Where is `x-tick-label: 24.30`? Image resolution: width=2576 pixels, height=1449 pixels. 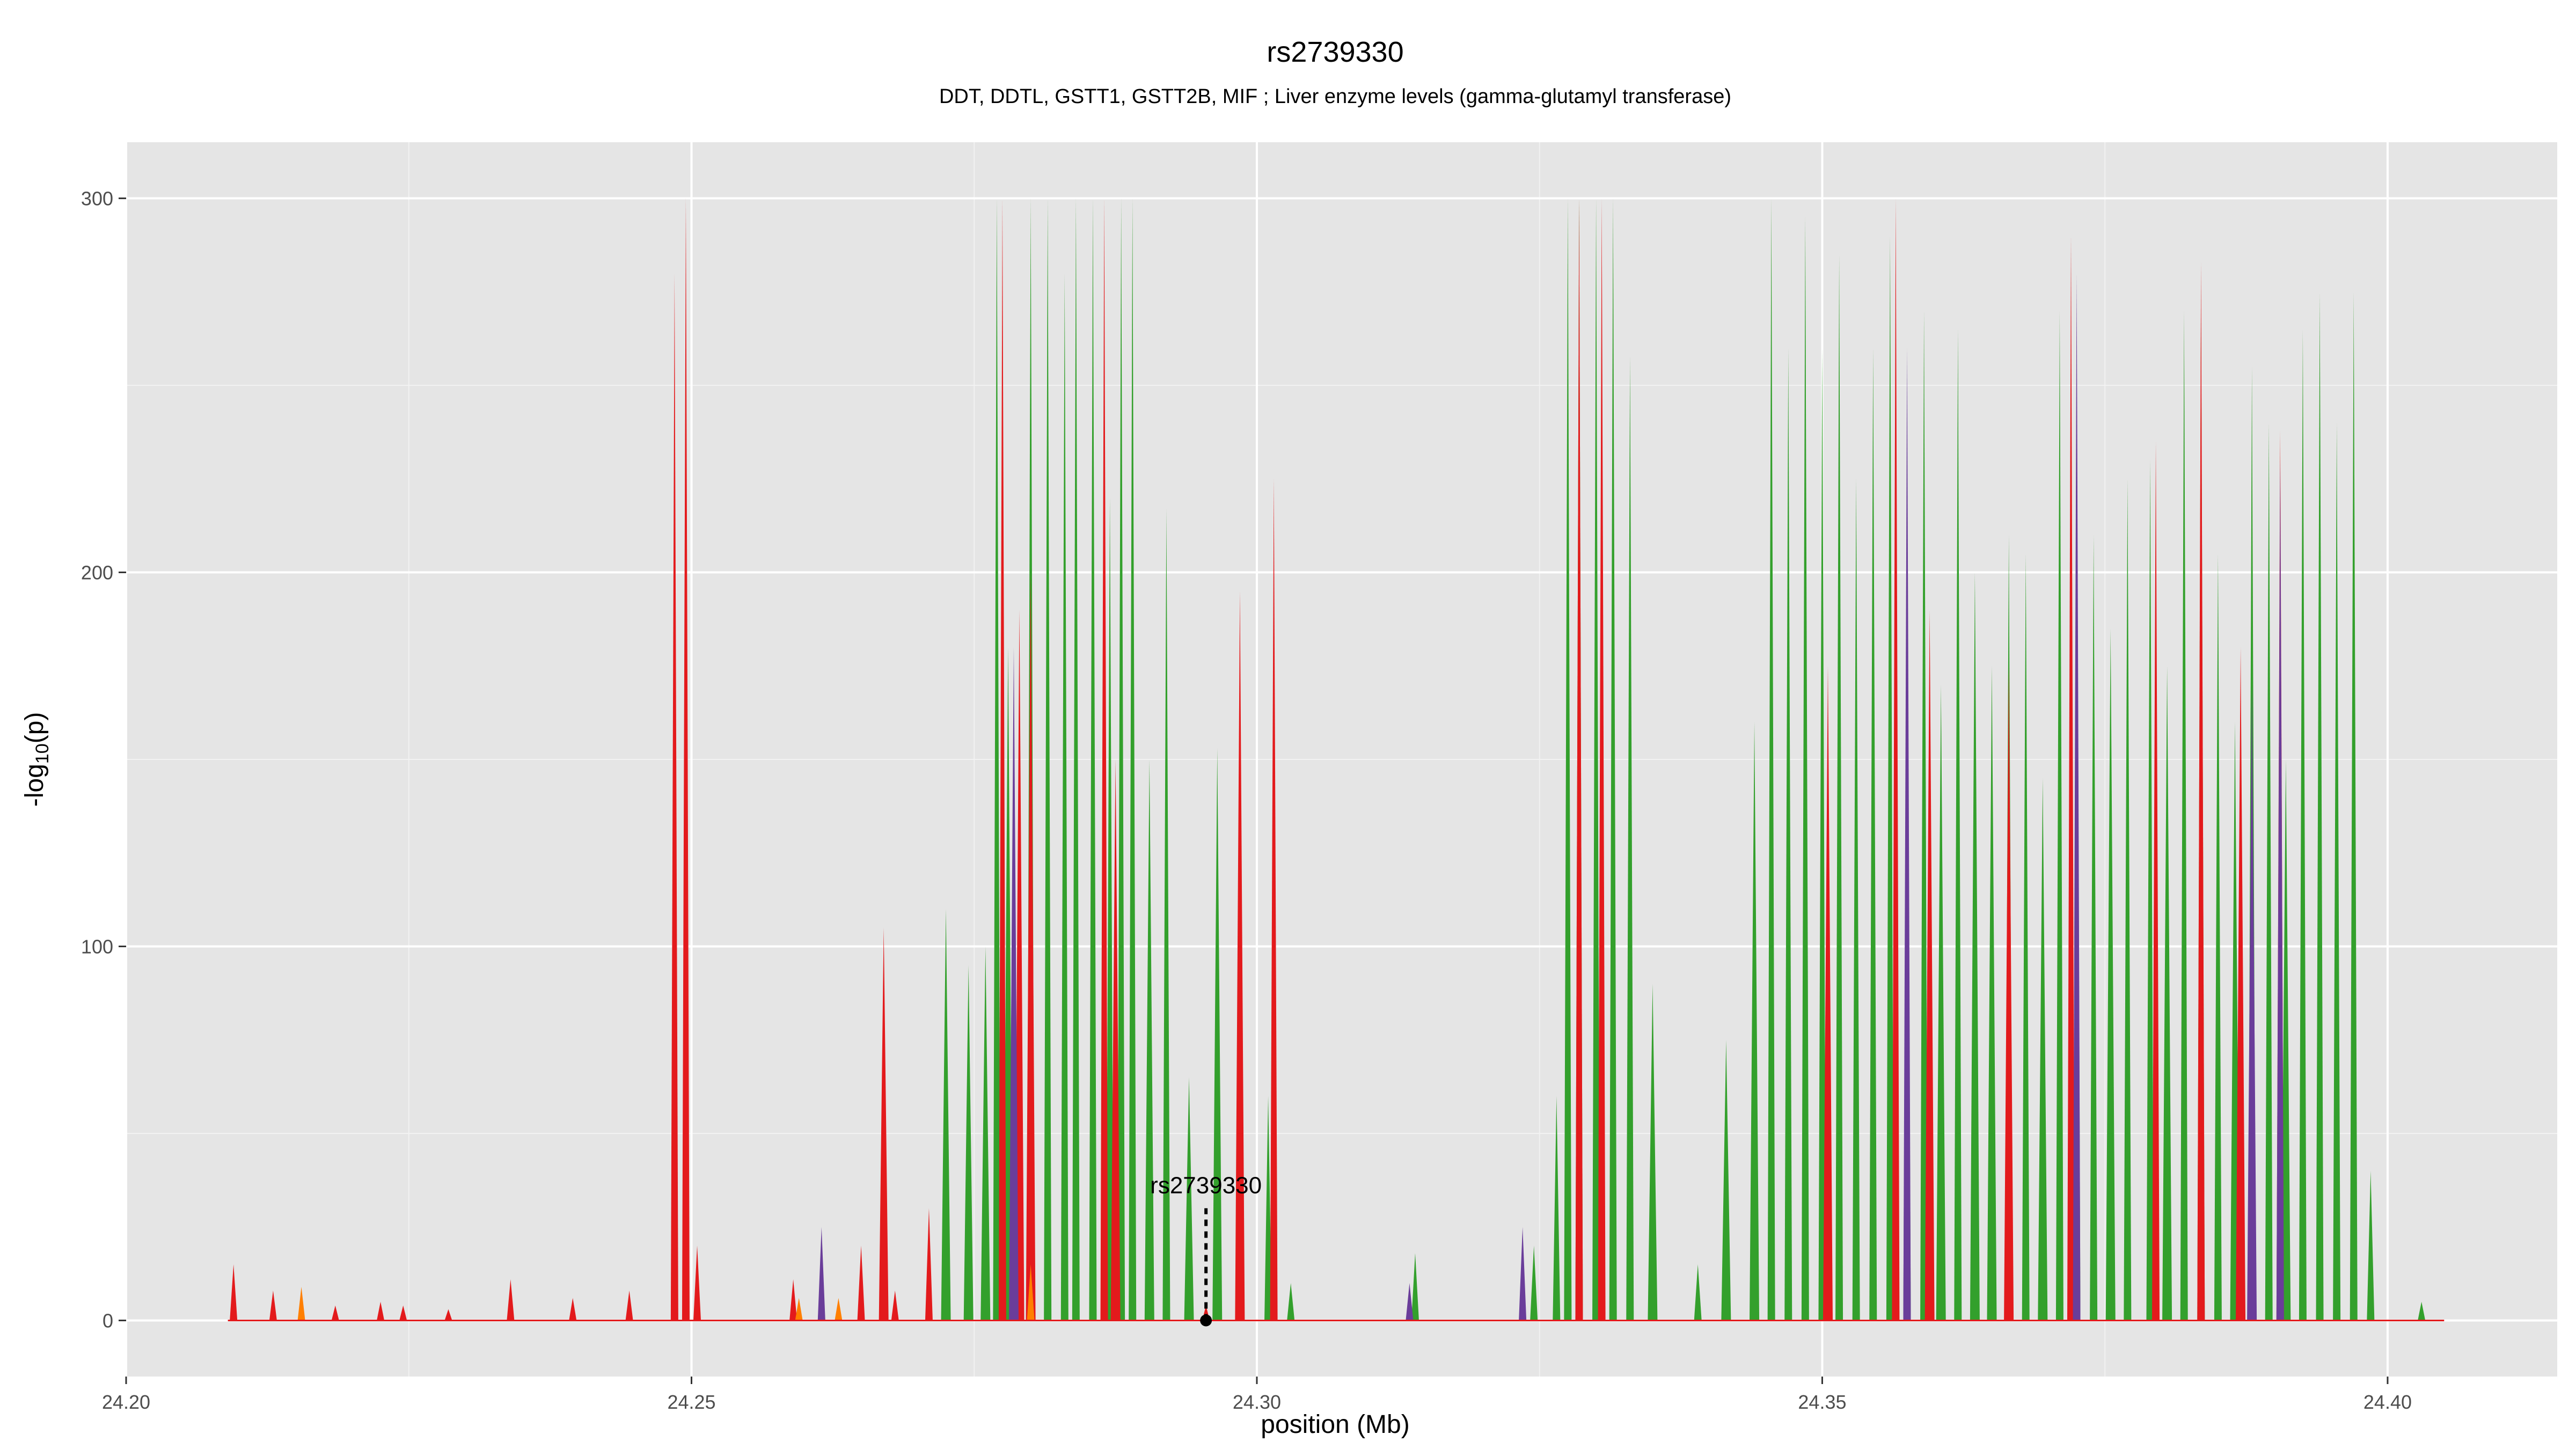
x-tick-label: 24.30 is located at coordinates (1257, 1402).